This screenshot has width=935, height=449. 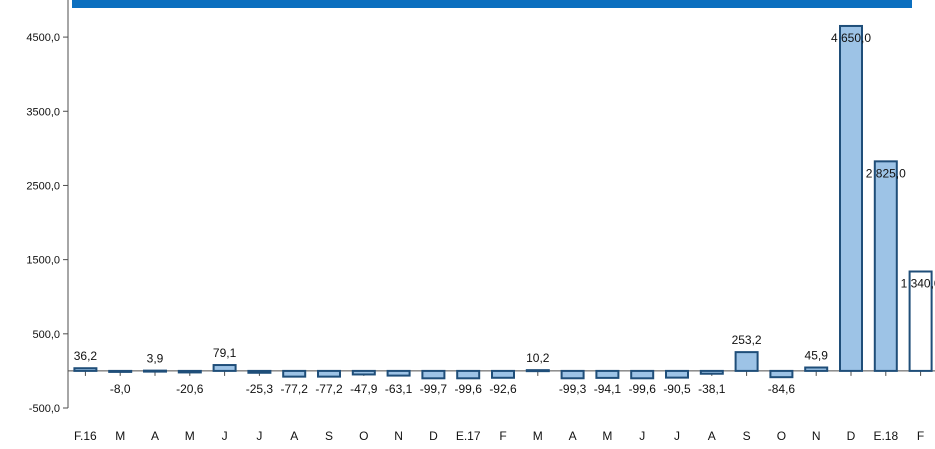 I want to click on data-label: -25,3, so click(x=260, y=389).